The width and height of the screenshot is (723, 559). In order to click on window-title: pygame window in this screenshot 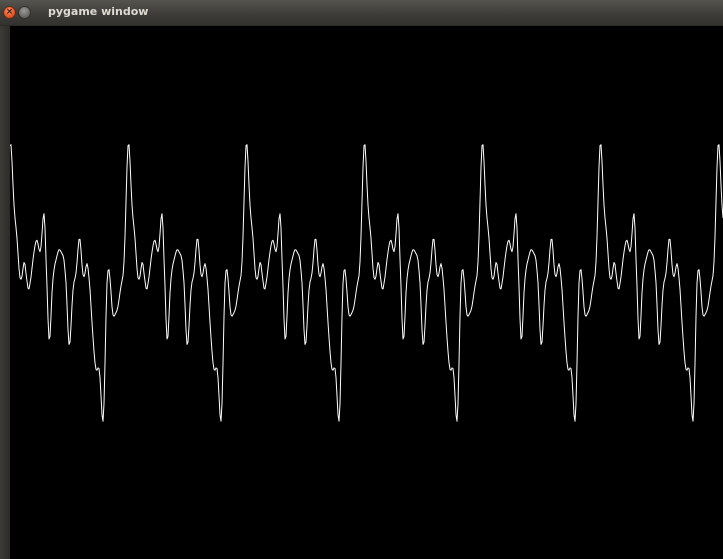, I will do `click(98, 11)`.